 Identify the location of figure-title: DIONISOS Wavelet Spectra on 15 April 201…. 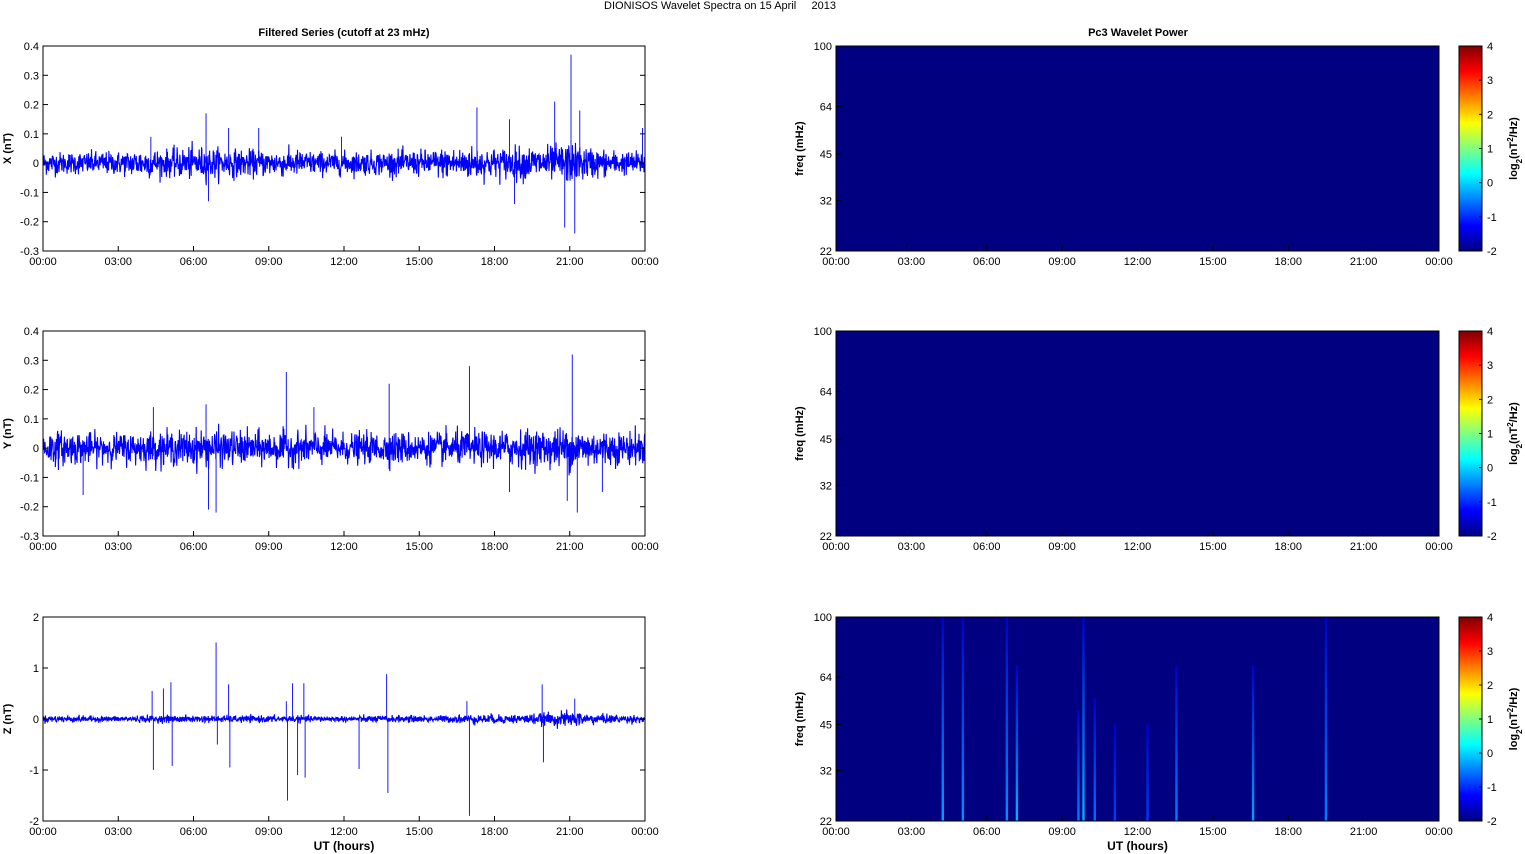
(720, 6).